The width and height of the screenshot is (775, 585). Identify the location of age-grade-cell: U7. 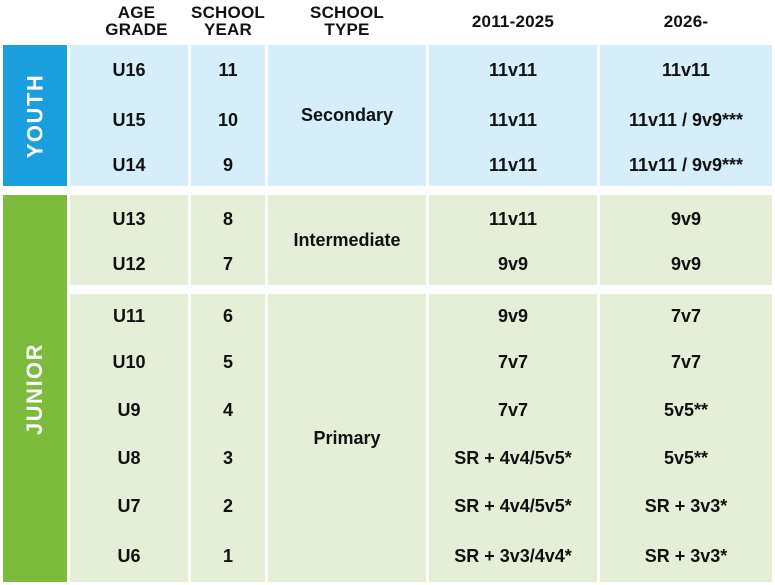
(129, 506).